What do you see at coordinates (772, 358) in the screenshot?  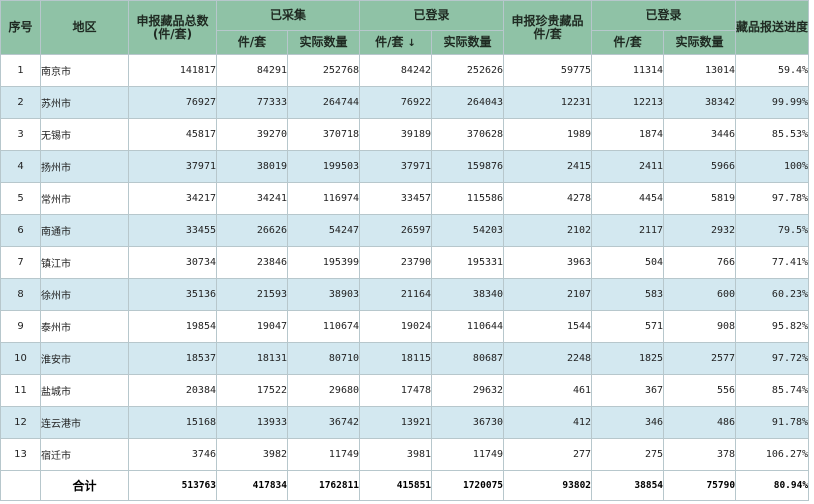 I see `row-progress: 97.72%` at bounding box center [772, 358].